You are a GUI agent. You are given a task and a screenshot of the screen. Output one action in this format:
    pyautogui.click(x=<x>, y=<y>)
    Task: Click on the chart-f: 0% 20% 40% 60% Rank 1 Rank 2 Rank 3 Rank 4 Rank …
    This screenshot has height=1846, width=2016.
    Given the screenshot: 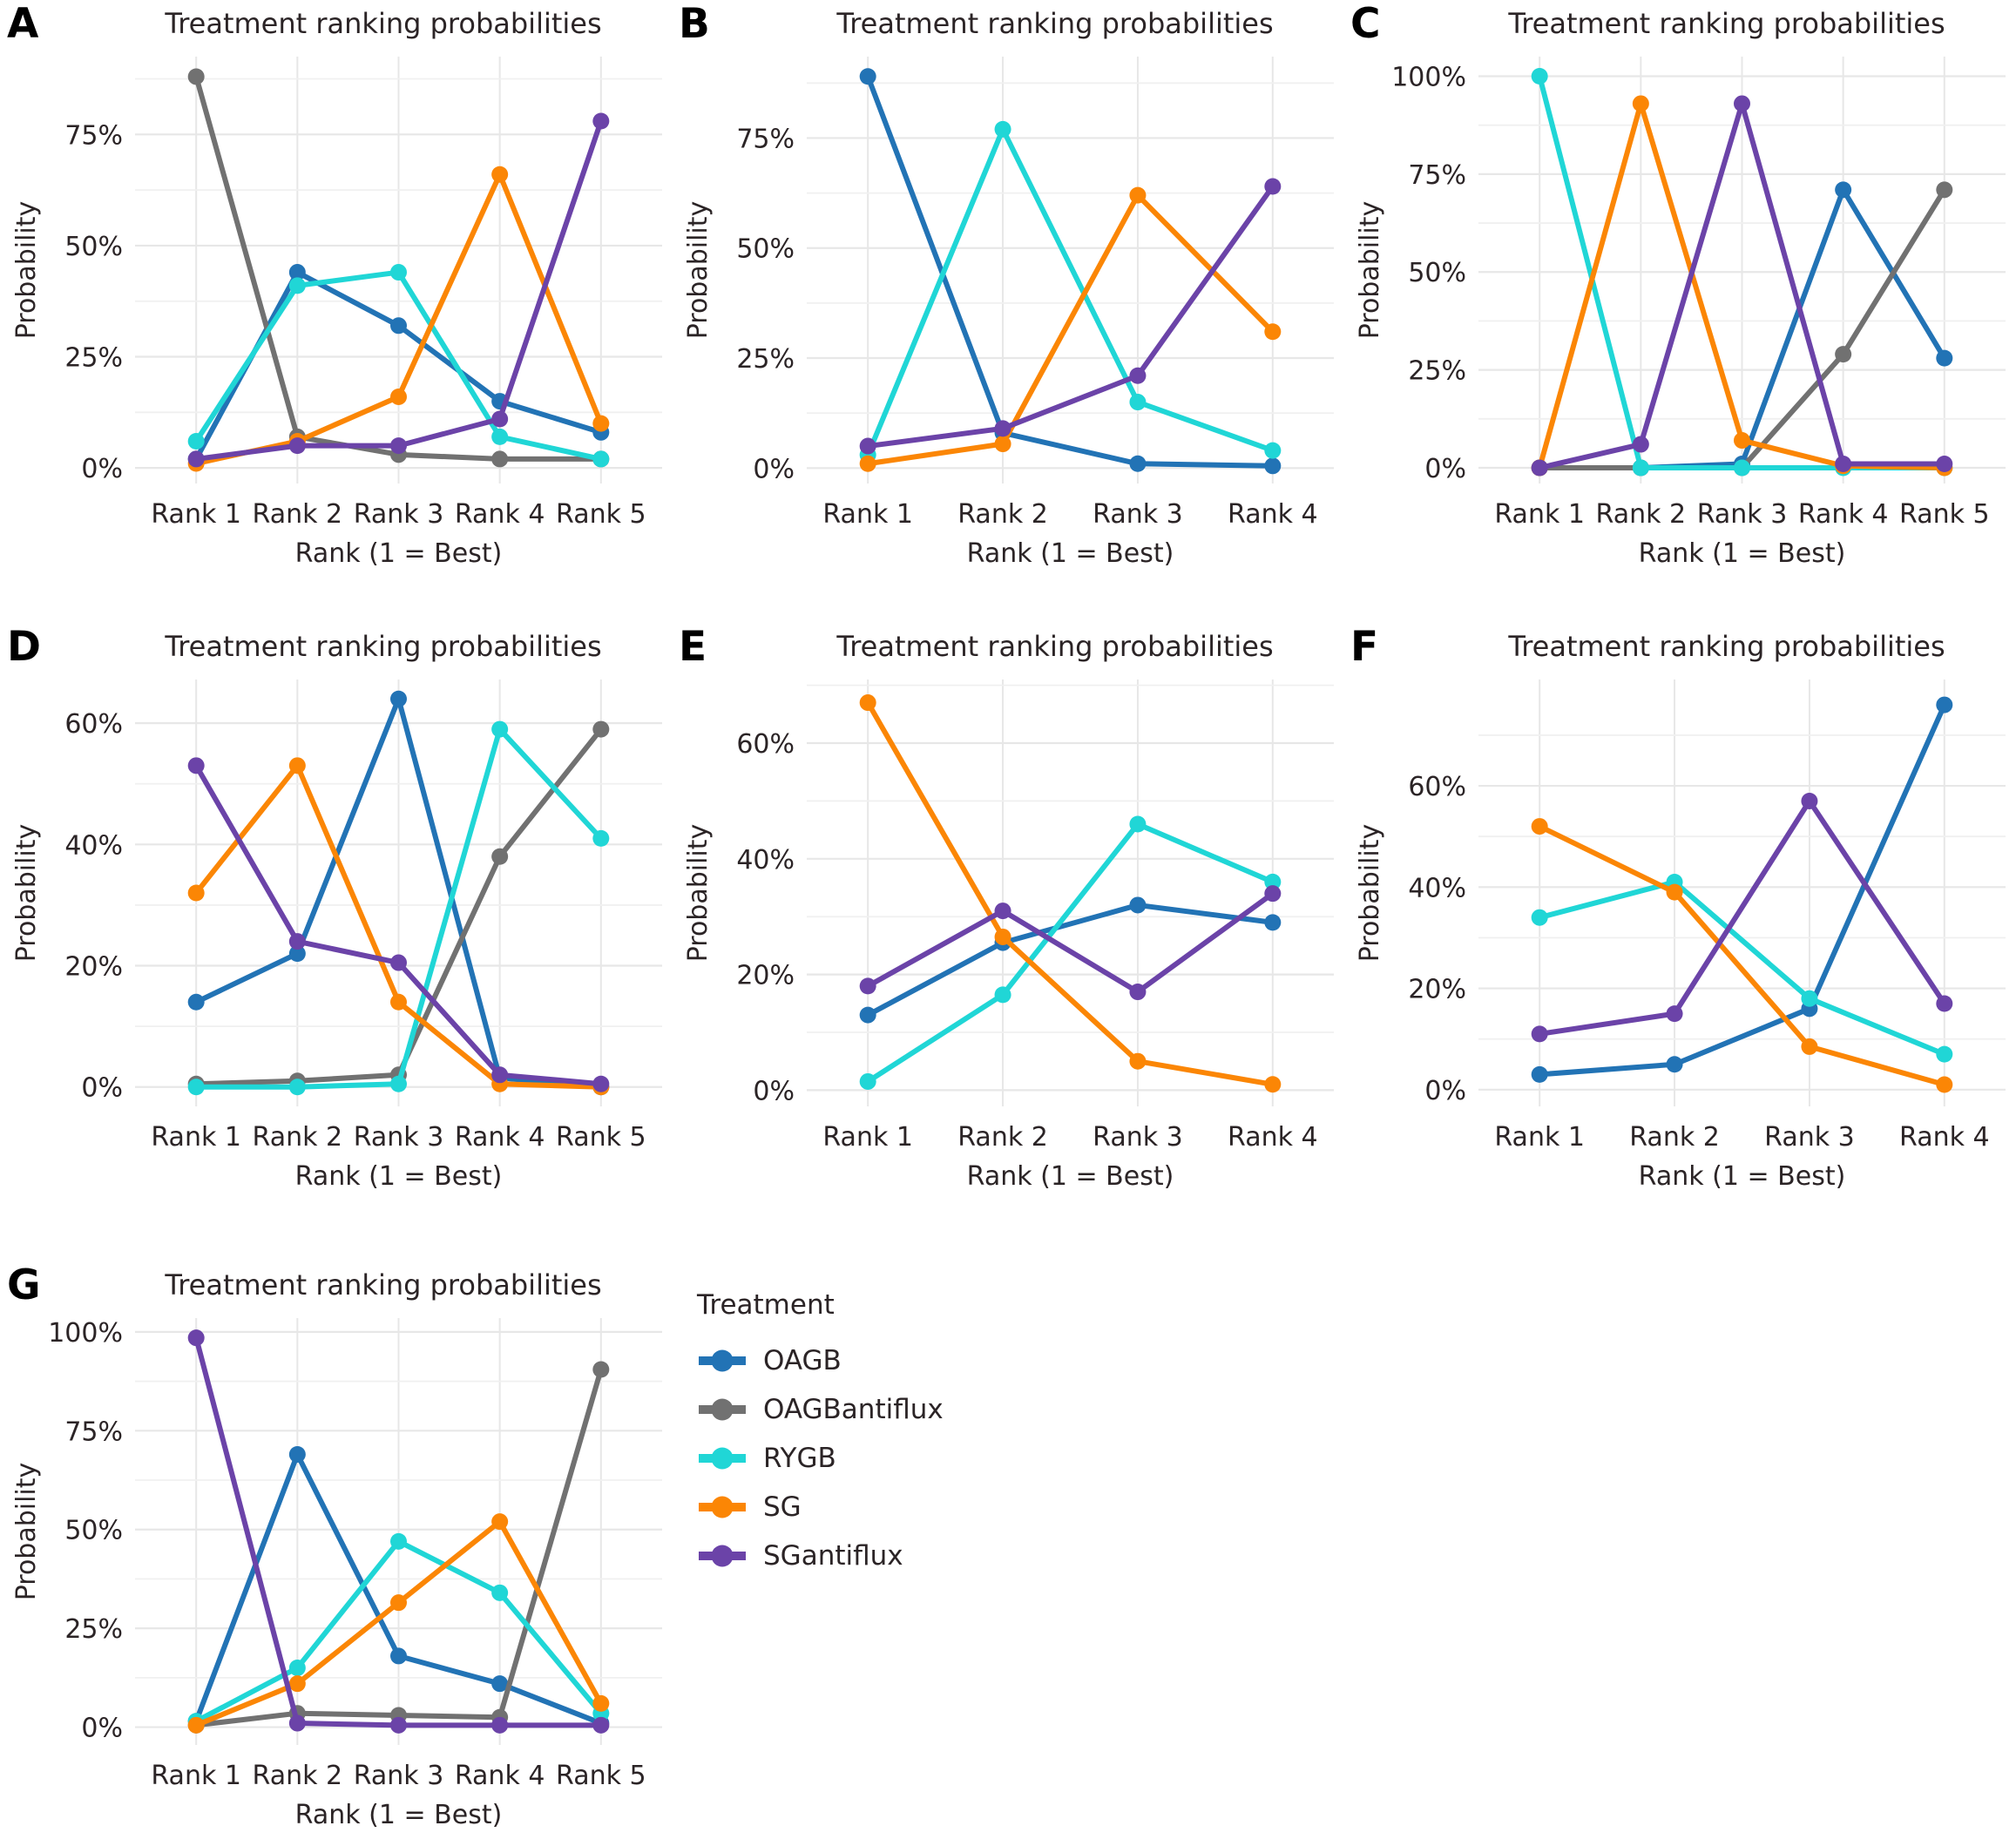 What is the action you would take?
    pyautogui.click(x=1680, y=936)
    